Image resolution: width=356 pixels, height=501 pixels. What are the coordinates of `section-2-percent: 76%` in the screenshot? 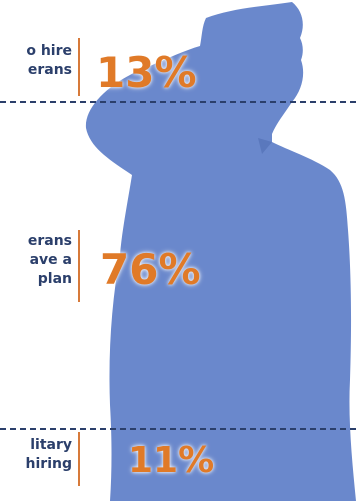 It's located at (150, 269).